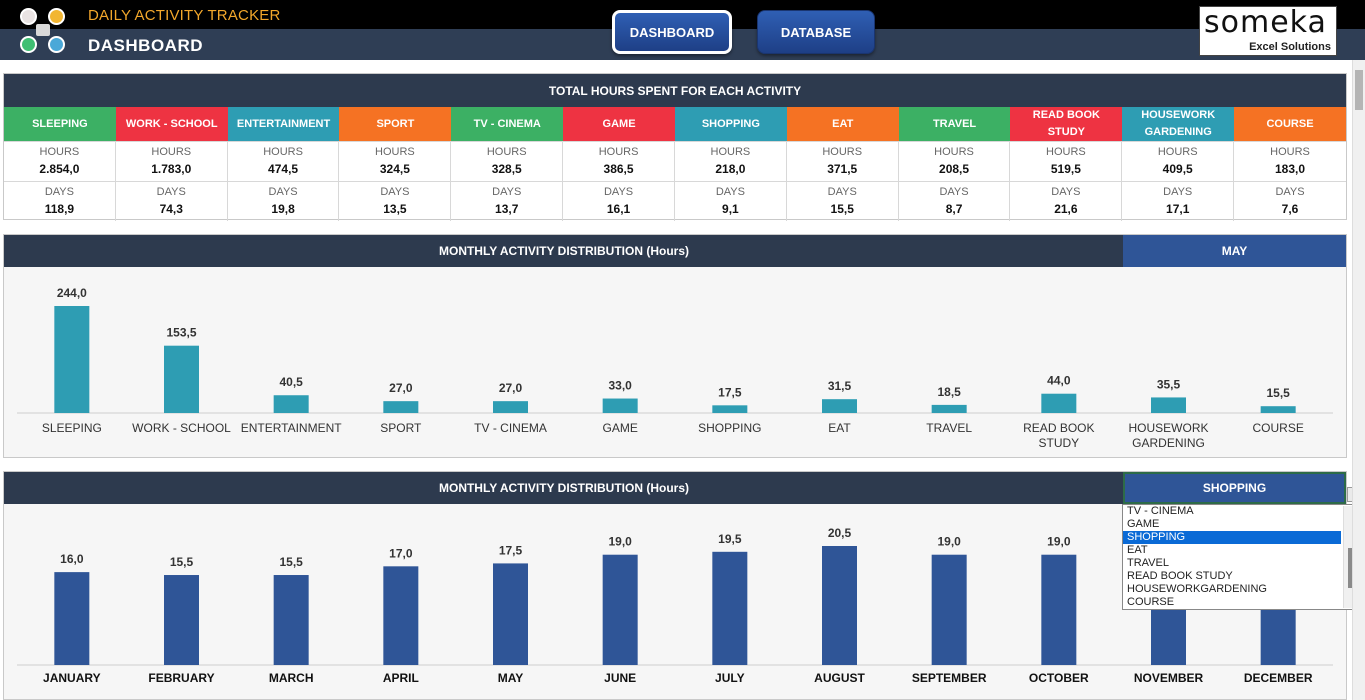 The height and width of the screenshot is (700, 1365). I want to click on brand-name: someka, so click(1265, 22).